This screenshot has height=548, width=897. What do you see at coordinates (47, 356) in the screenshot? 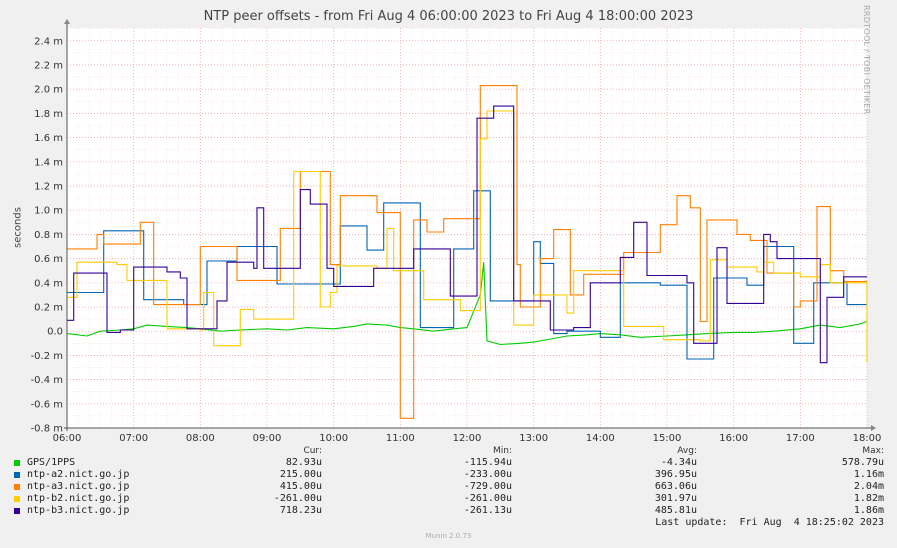
I see `y-tick-label: -0.2 m` at bounding box center [47, 356].